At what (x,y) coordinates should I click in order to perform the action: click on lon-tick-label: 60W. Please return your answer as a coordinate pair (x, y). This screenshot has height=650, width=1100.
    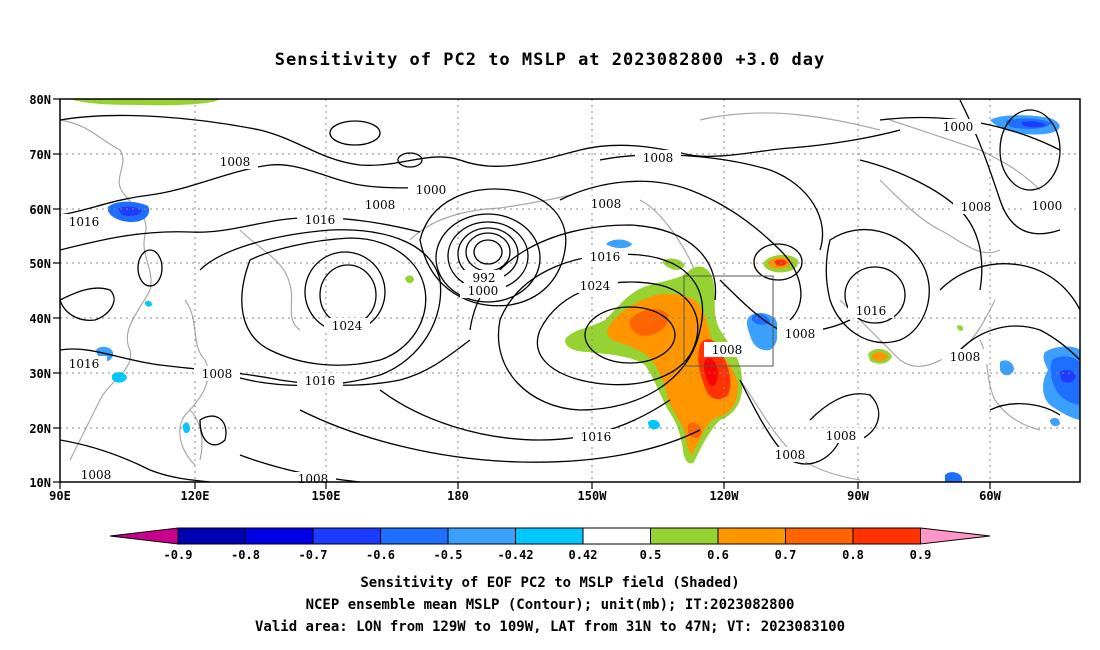
    Looking at the image, I should click on (990, 496).